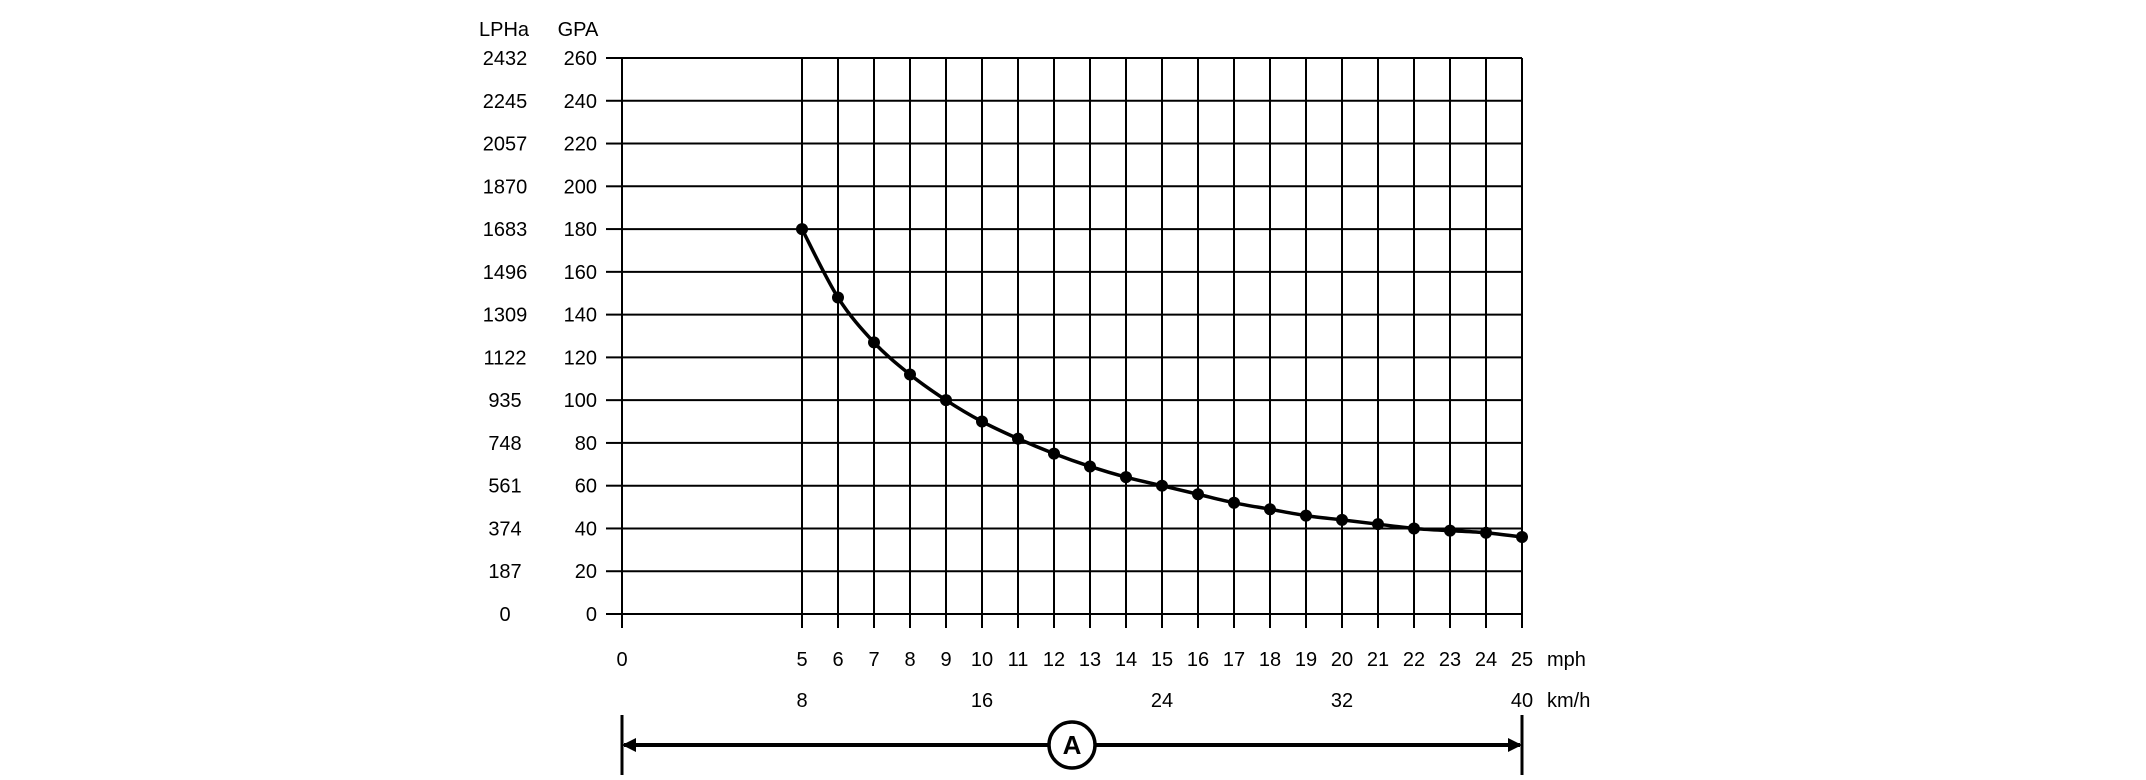  I want to click on x-tick-label-kmh: 8, so click(801, 701).